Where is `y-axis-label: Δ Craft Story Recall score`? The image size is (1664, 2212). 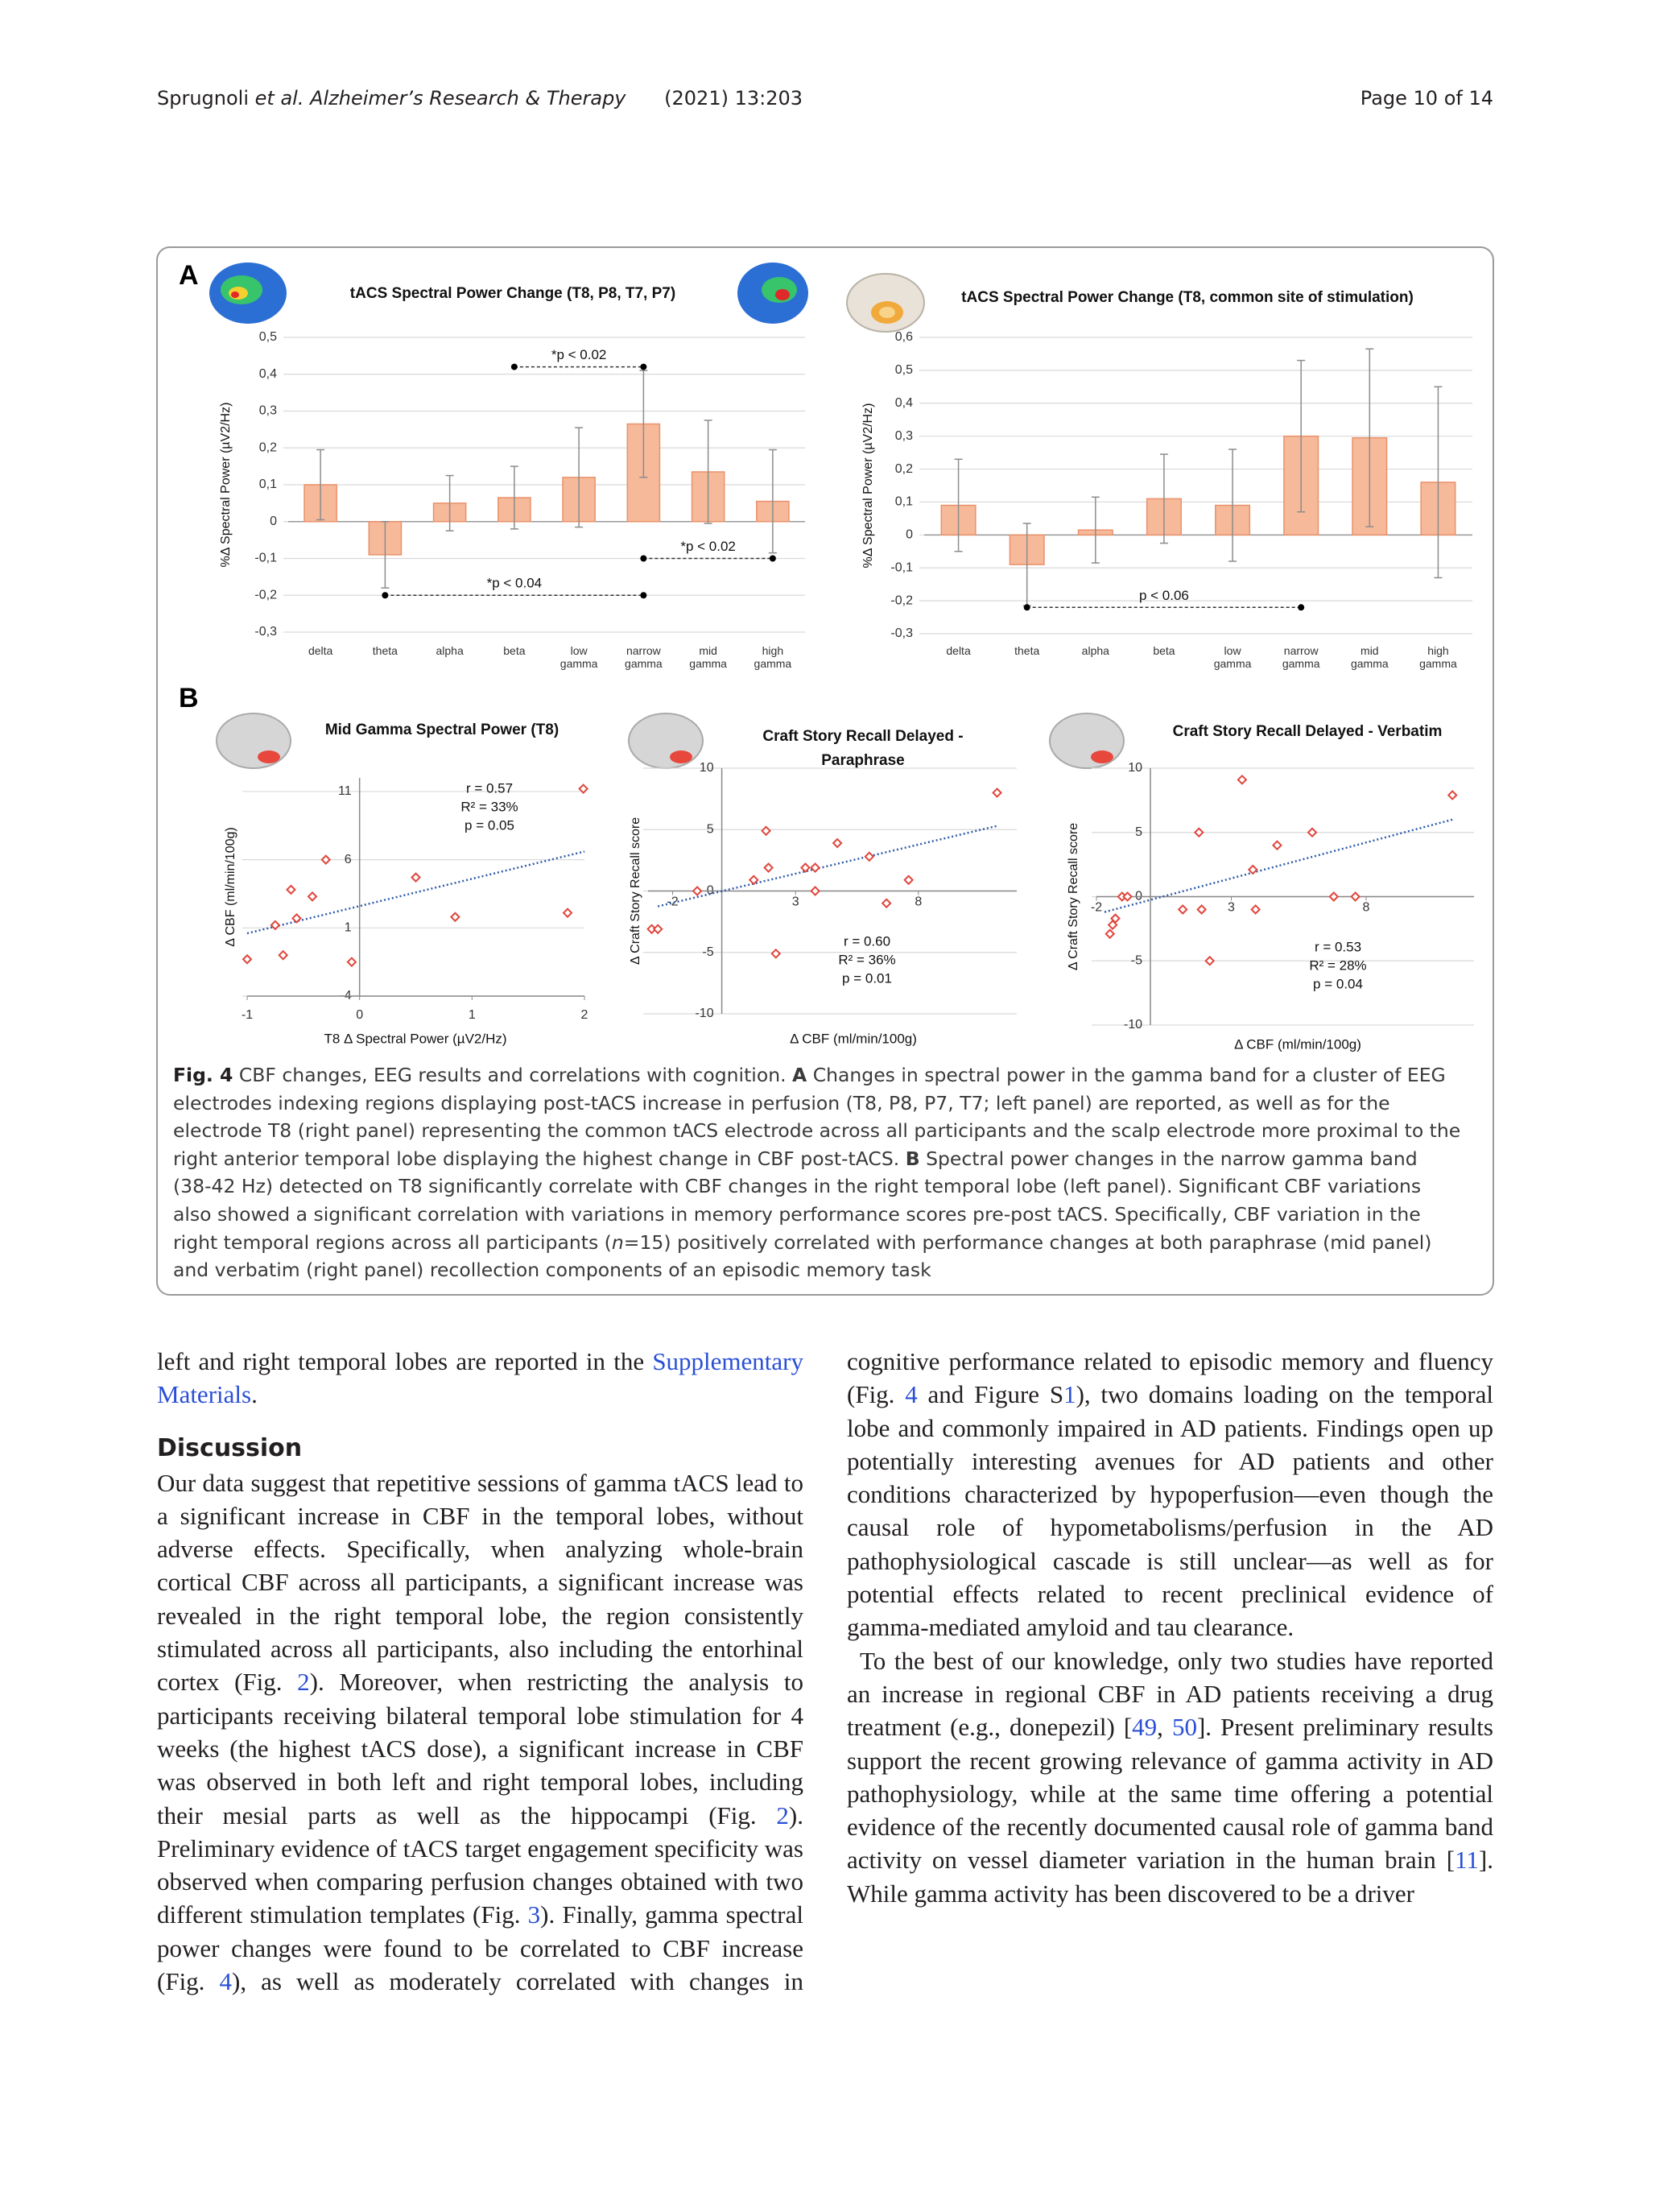
y-axis-label: Δ Craft Story Recall score is located at coordinates (1073, 896).